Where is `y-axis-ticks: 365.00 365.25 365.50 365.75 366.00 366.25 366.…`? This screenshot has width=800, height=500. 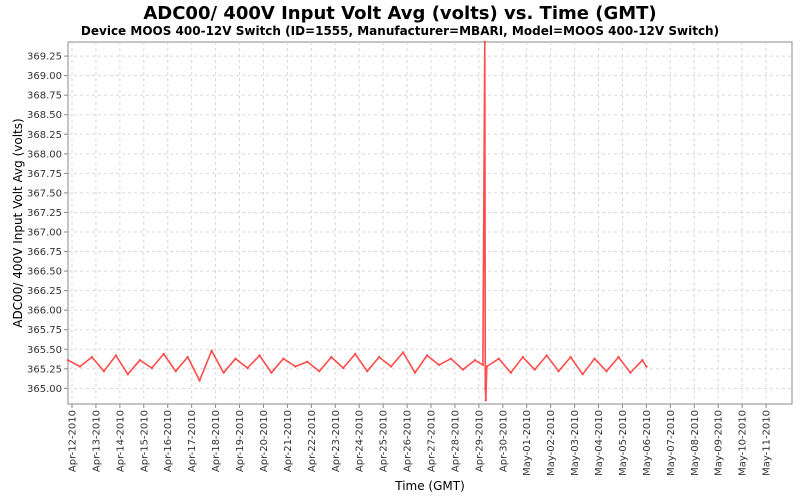 y-axis-ticks: 365.00 365.25 365.50 365.75 366.00 366.25 366.… is located at coordinates (47, 223).